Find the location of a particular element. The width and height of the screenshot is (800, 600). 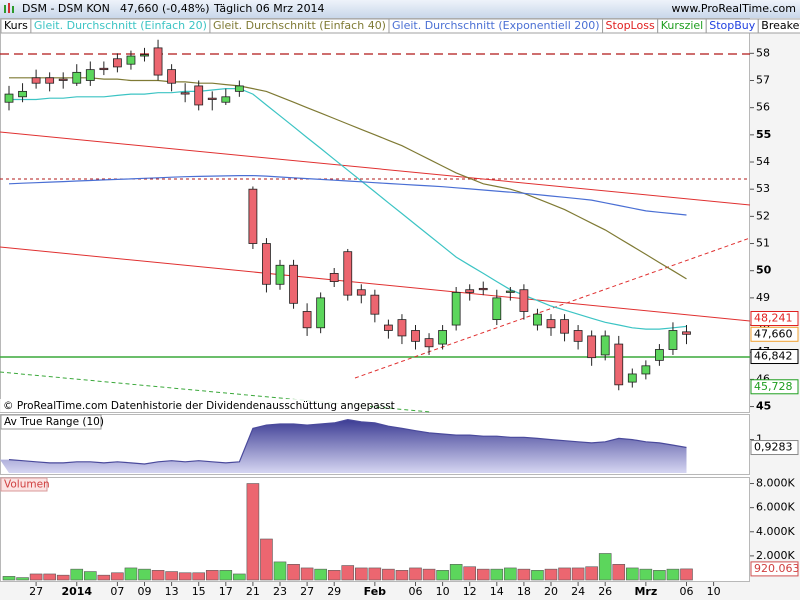

x-tick-label: 27 is located at coordinates (36, 591).